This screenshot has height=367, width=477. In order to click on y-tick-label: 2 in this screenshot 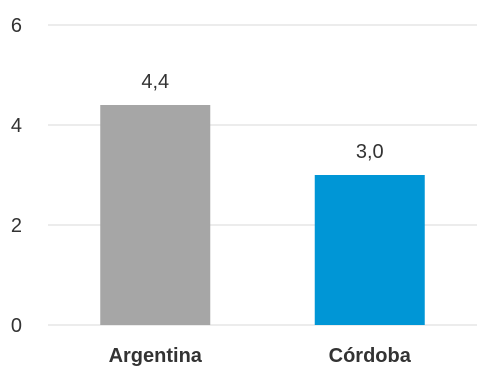, I will do `click(16, 226)`.